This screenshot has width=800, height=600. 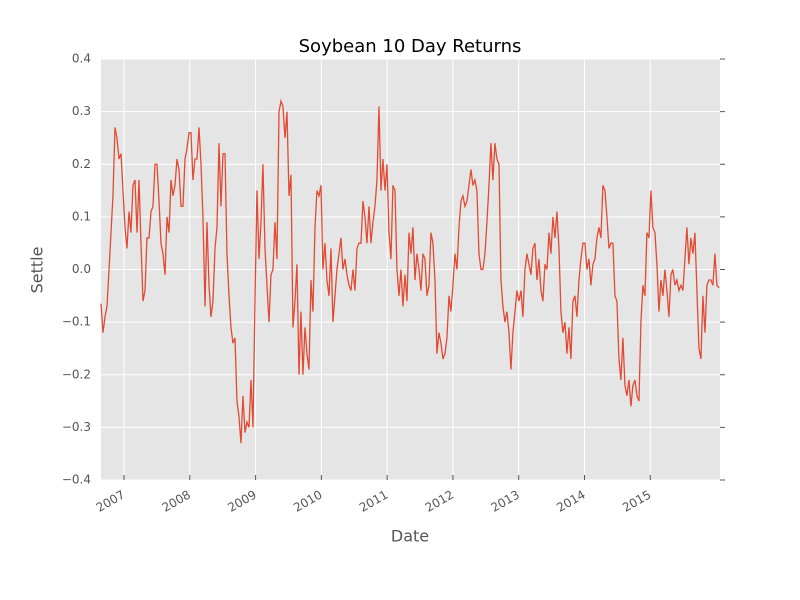 I want to click on x-tick-label: 2014, so click(x=570, y=501).